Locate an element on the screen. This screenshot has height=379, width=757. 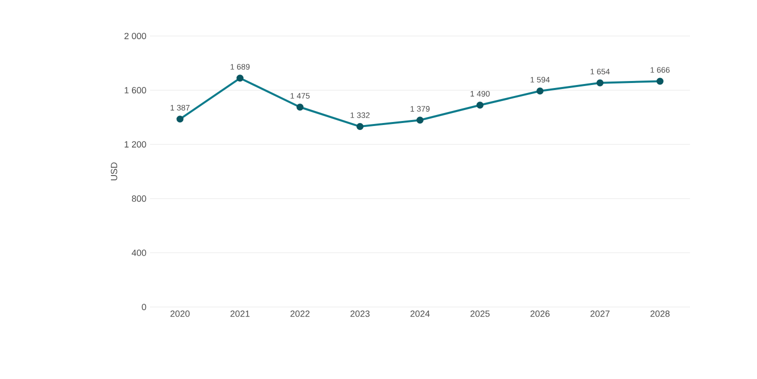
x-tick-label: 2025 is located at coordinates (480, 313).